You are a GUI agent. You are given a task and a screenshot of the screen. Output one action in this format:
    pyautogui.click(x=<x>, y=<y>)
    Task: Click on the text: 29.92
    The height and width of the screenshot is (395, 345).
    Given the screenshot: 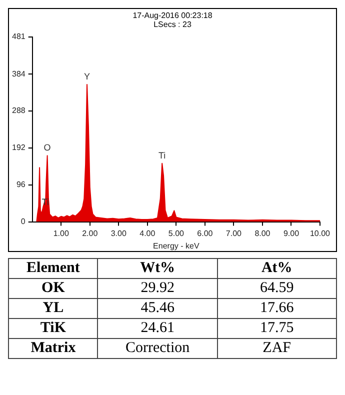 What is the action you would take?
    pyautogui.click(x=158, y=288)
    